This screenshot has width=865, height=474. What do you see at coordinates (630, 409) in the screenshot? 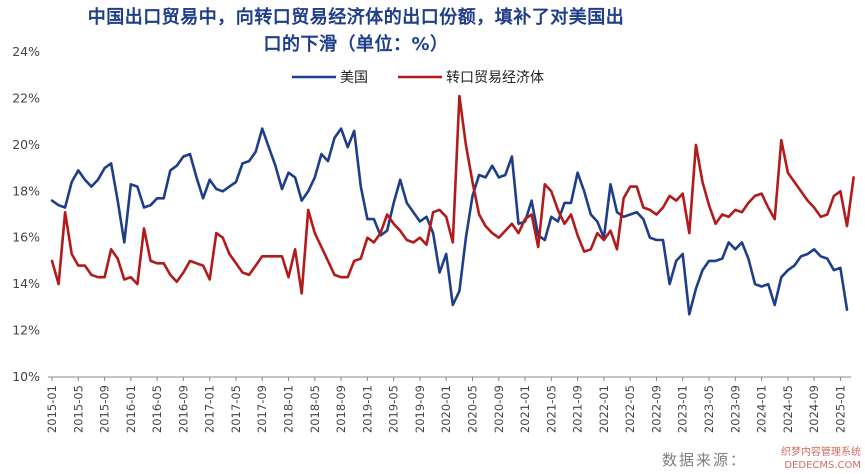
I see `x-tick-label: 2022-05` at bounding box center [630, 409].